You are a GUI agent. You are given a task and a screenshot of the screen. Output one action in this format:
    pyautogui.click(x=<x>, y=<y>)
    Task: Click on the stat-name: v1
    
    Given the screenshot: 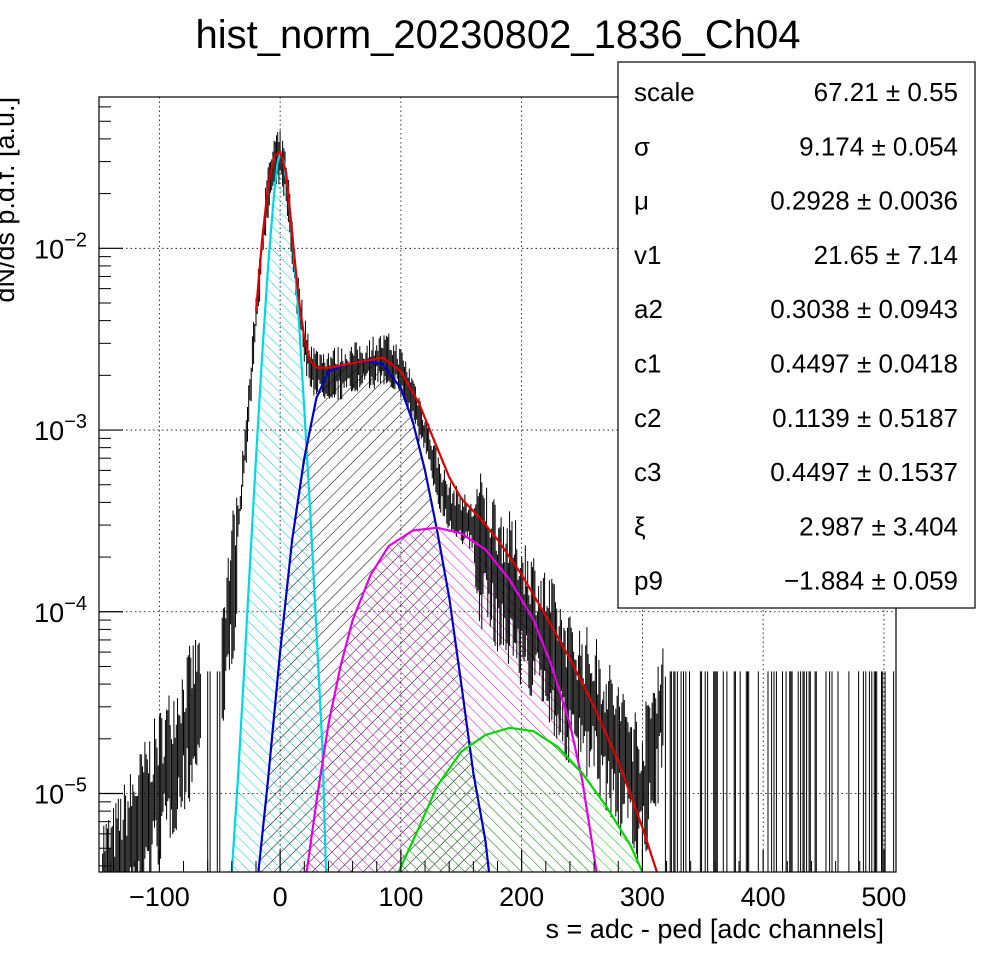 What is the action you would take?
    pyautogui.click(x=647, y=255)
    